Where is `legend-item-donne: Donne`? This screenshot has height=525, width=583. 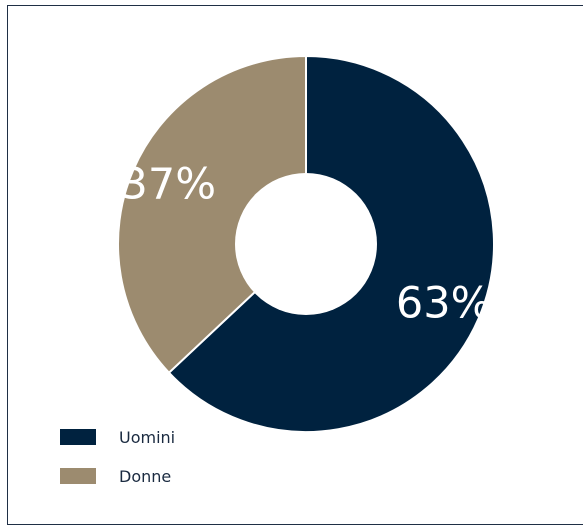 legend-item-donne: Donne is located at coordinates (117, 476).